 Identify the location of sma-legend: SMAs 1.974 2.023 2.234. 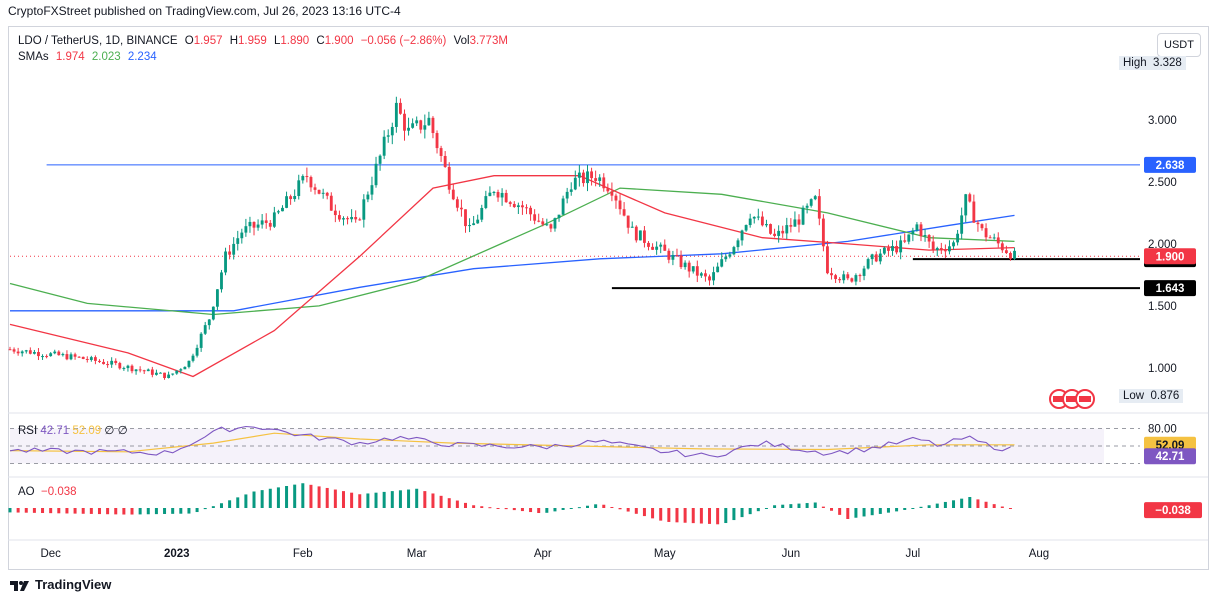
(87, 57).